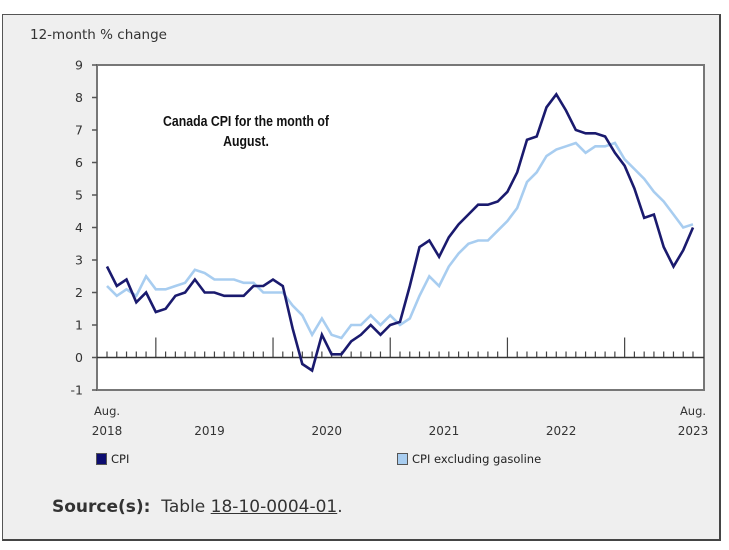 This screenshot has height=550, width=729. Describe the element at coordinates (209, 431) in the screenshot. I see `x-tick-label-year: 2019` at that location.